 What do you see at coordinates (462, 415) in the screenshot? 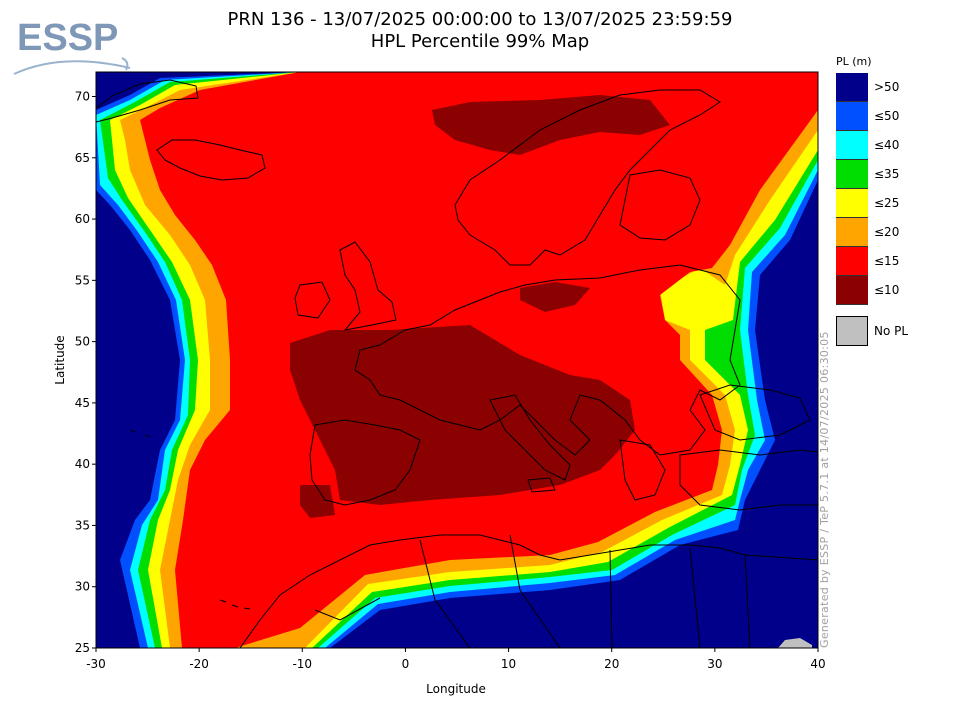
I see `zone-le10-central` at bounding box center [462, 415].